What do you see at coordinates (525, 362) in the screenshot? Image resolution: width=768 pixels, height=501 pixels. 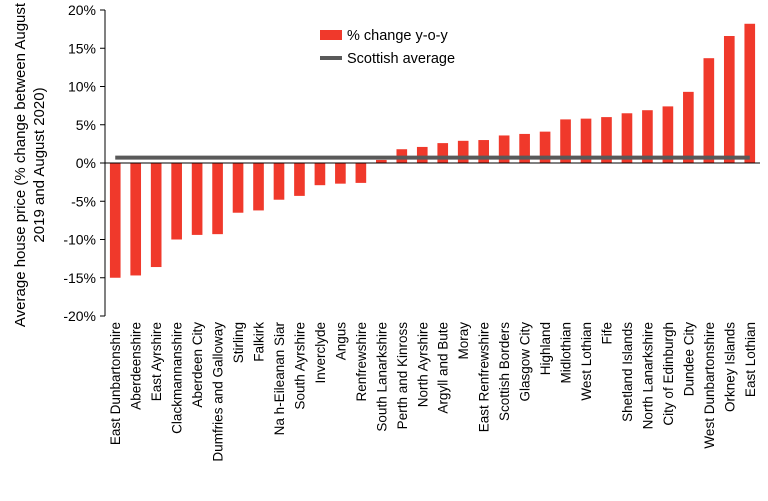 I see `x-category-label: Glasgow City` at bounding box center [525, 362].